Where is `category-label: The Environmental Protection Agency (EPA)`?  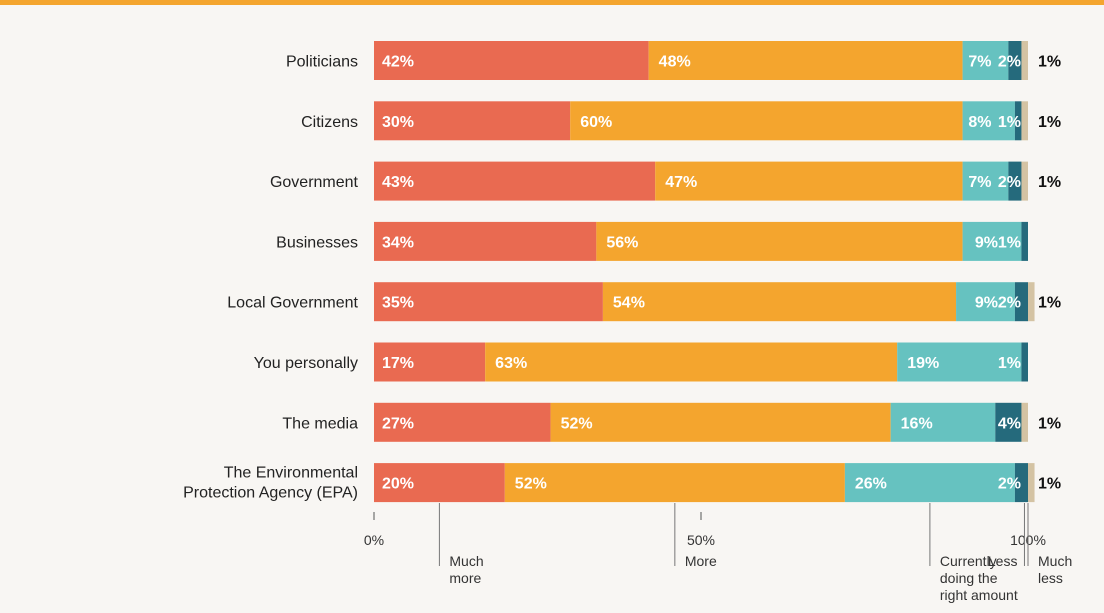 category-label: The Environmental Protection Agency (EPA) is located at coordinates (270, 483).